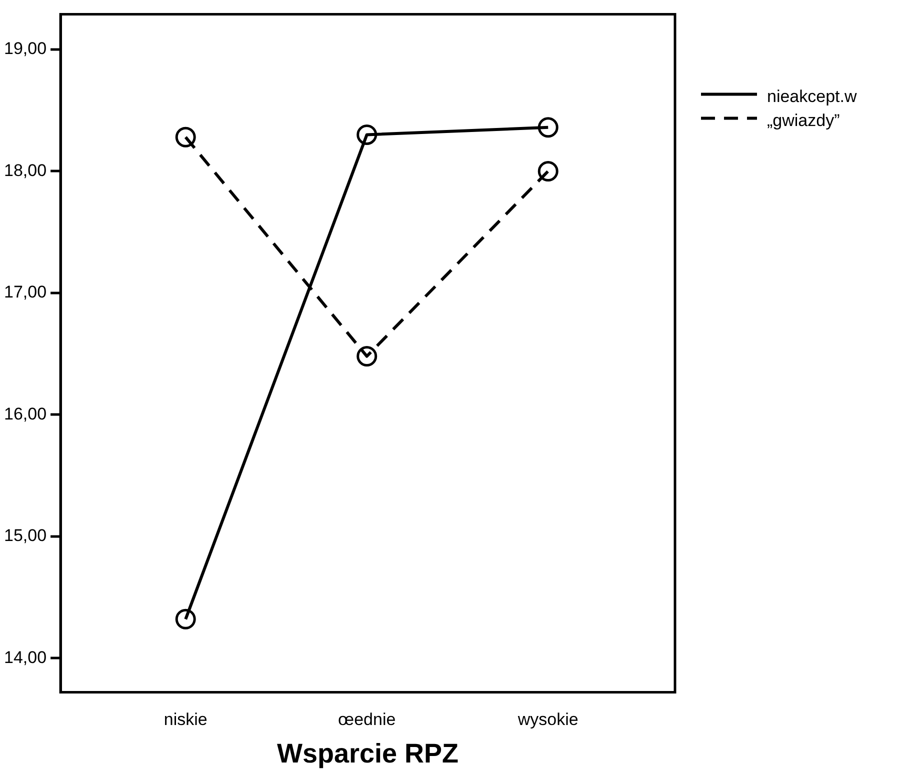 The image size is (911, 775). Describe the element at coordinates (812, 96) in the screenshot. I see `legend-label: nieakcept.w` at that location.